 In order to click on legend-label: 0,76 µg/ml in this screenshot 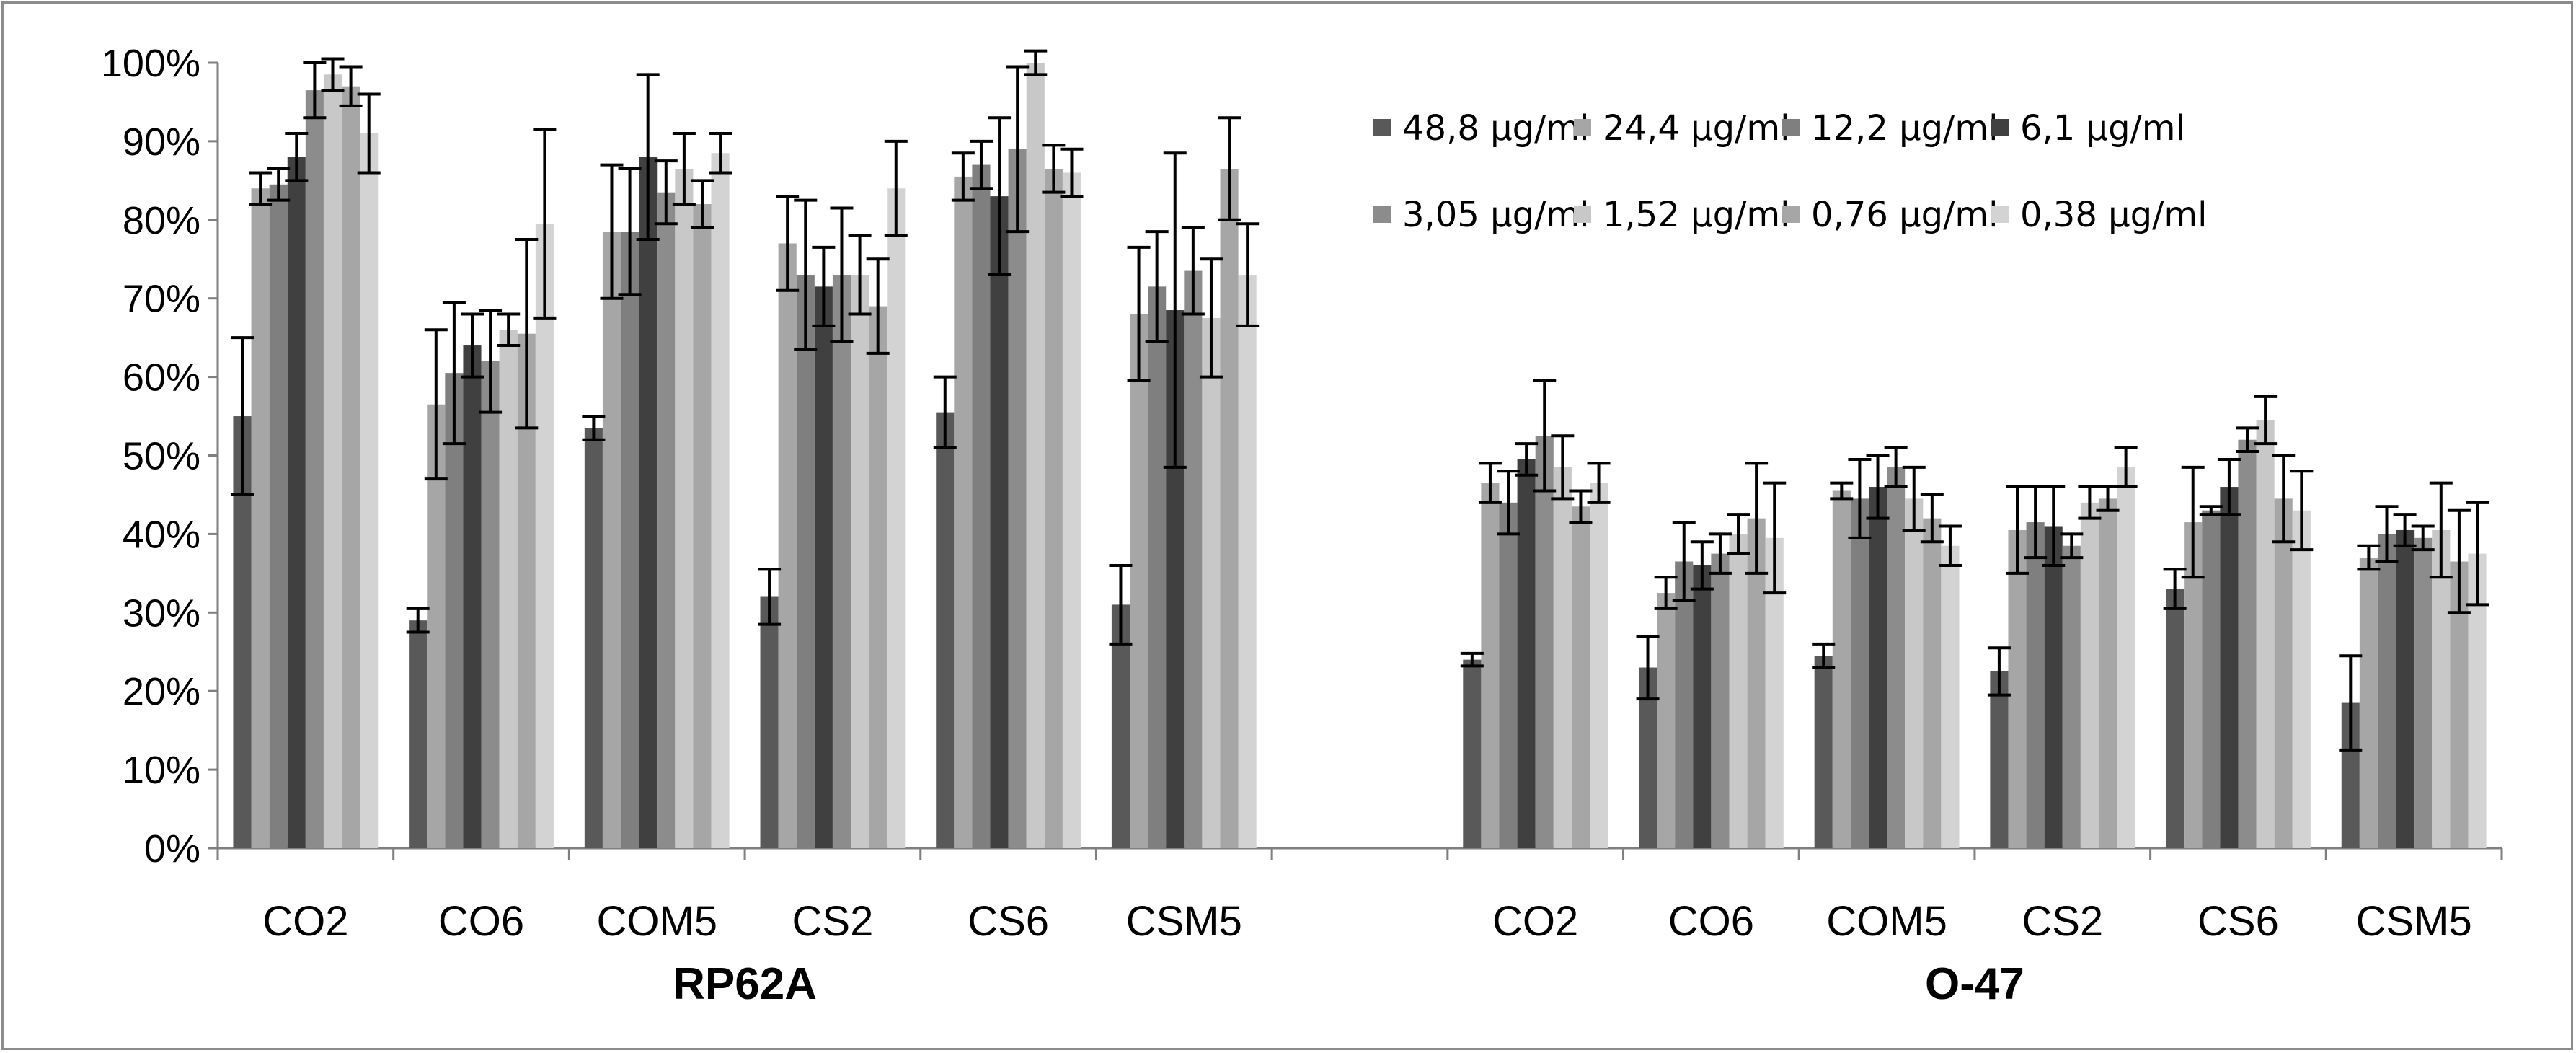, I will do `click(1904, 215)`.